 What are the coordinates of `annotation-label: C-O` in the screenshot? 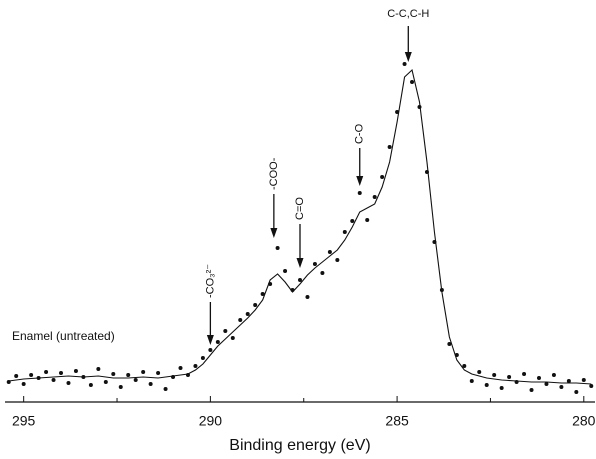 It's located at (360, 133).